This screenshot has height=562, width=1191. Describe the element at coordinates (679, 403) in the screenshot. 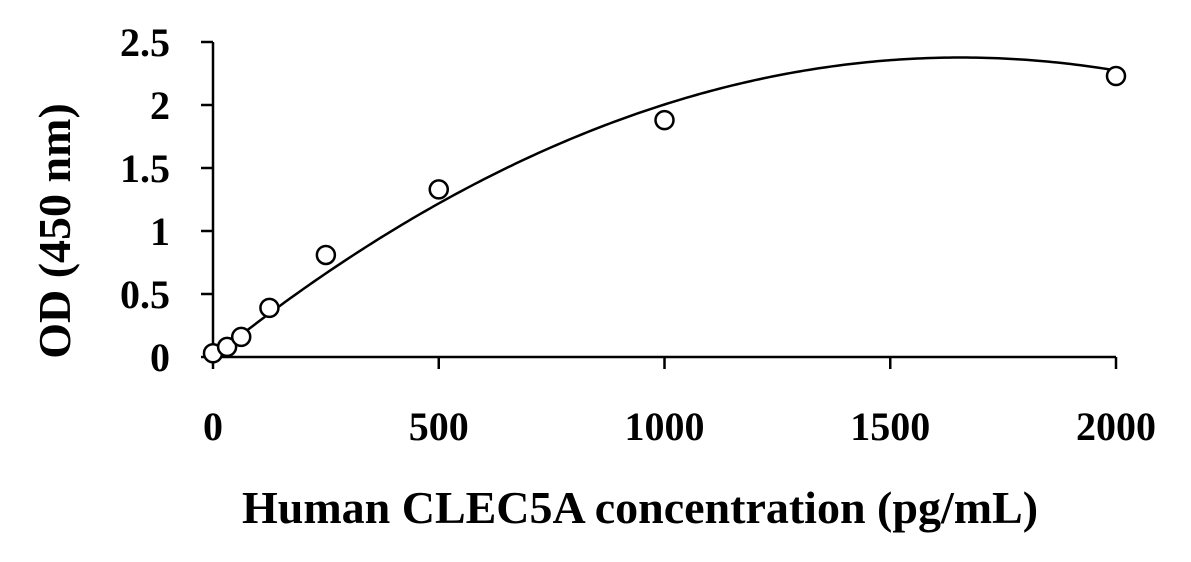

I see `x-ticks: 0 500 1000 1500 2000` at that location.